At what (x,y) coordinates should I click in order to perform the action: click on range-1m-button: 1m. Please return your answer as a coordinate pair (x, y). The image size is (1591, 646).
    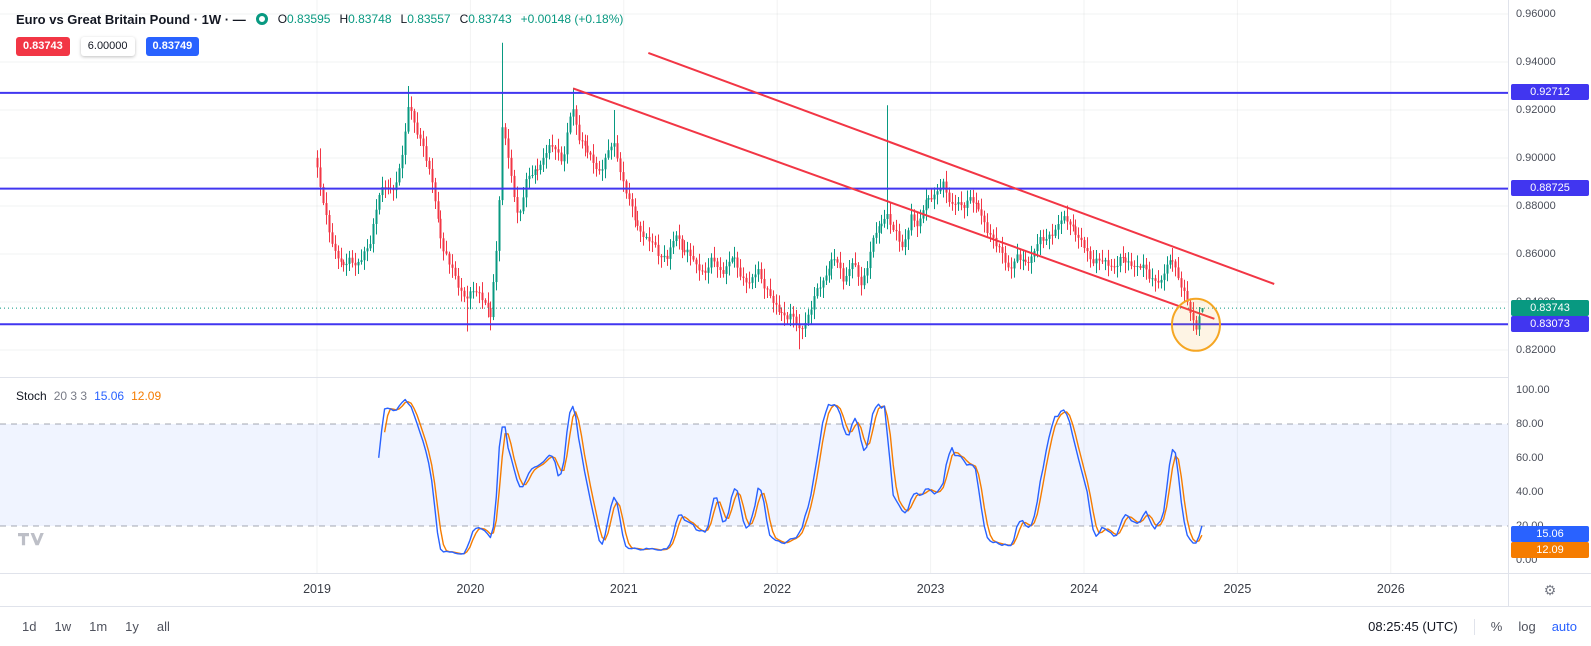
    Looking at the image, I should click on (98, 626).